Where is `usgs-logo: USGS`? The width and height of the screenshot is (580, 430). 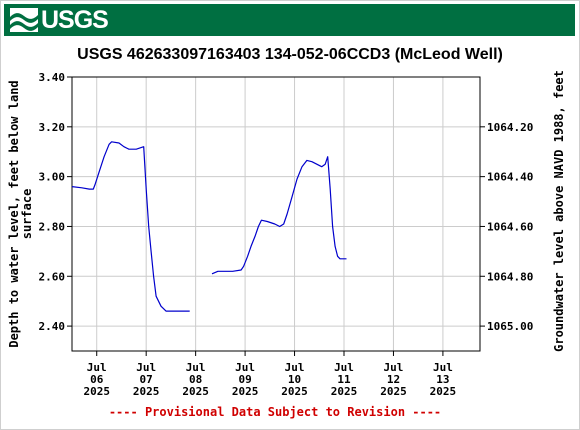
usgs-logo: USGS is located at coordinates (59, 20).